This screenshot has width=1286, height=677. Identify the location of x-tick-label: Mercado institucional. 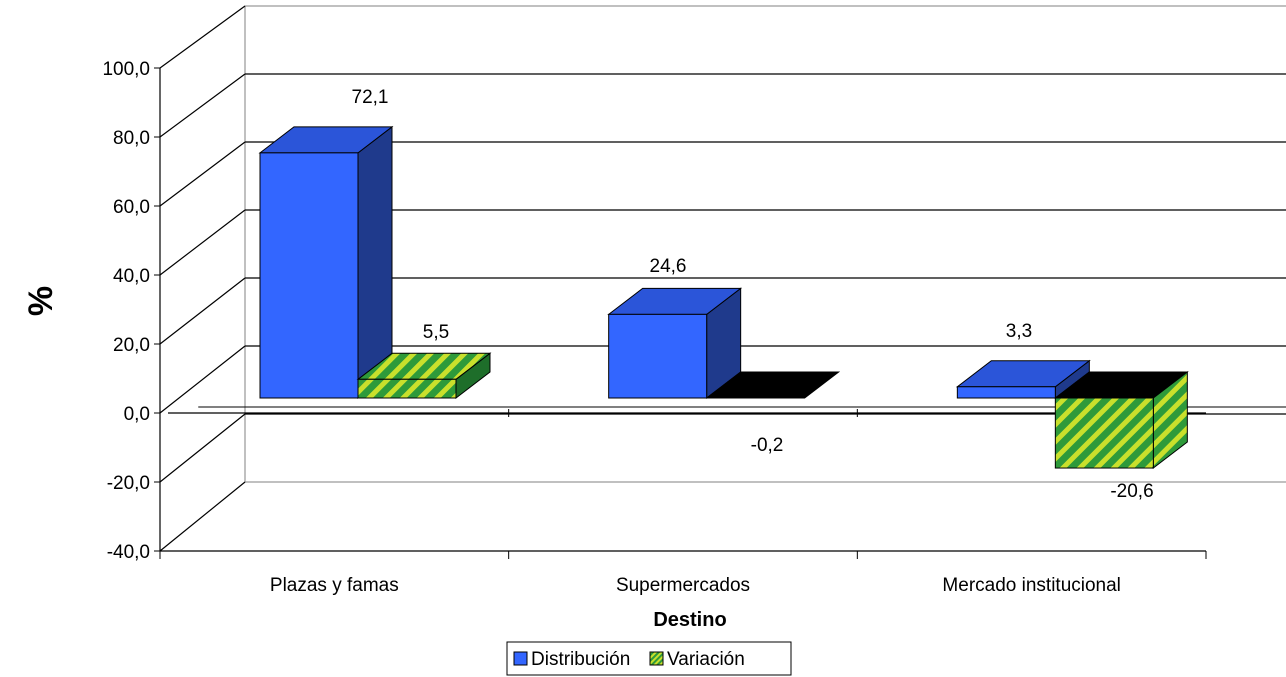
(1031, 585).